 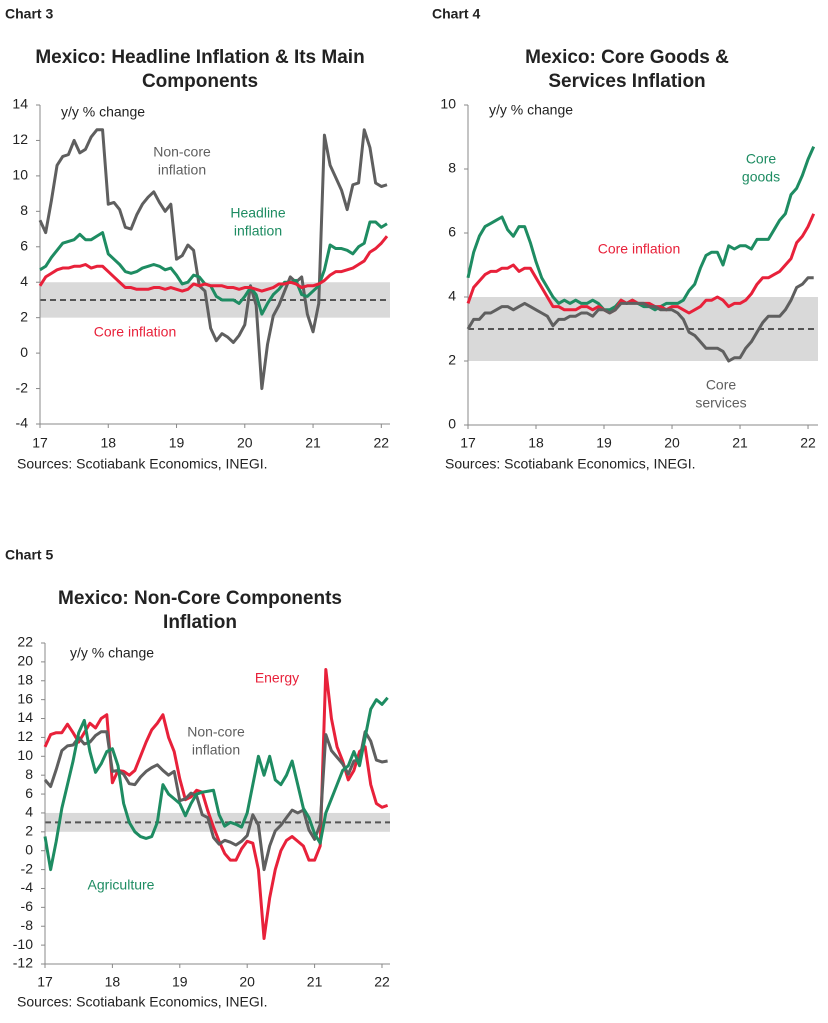 I want to click on chart-label: Chart 3, so click(x=29, y=14).